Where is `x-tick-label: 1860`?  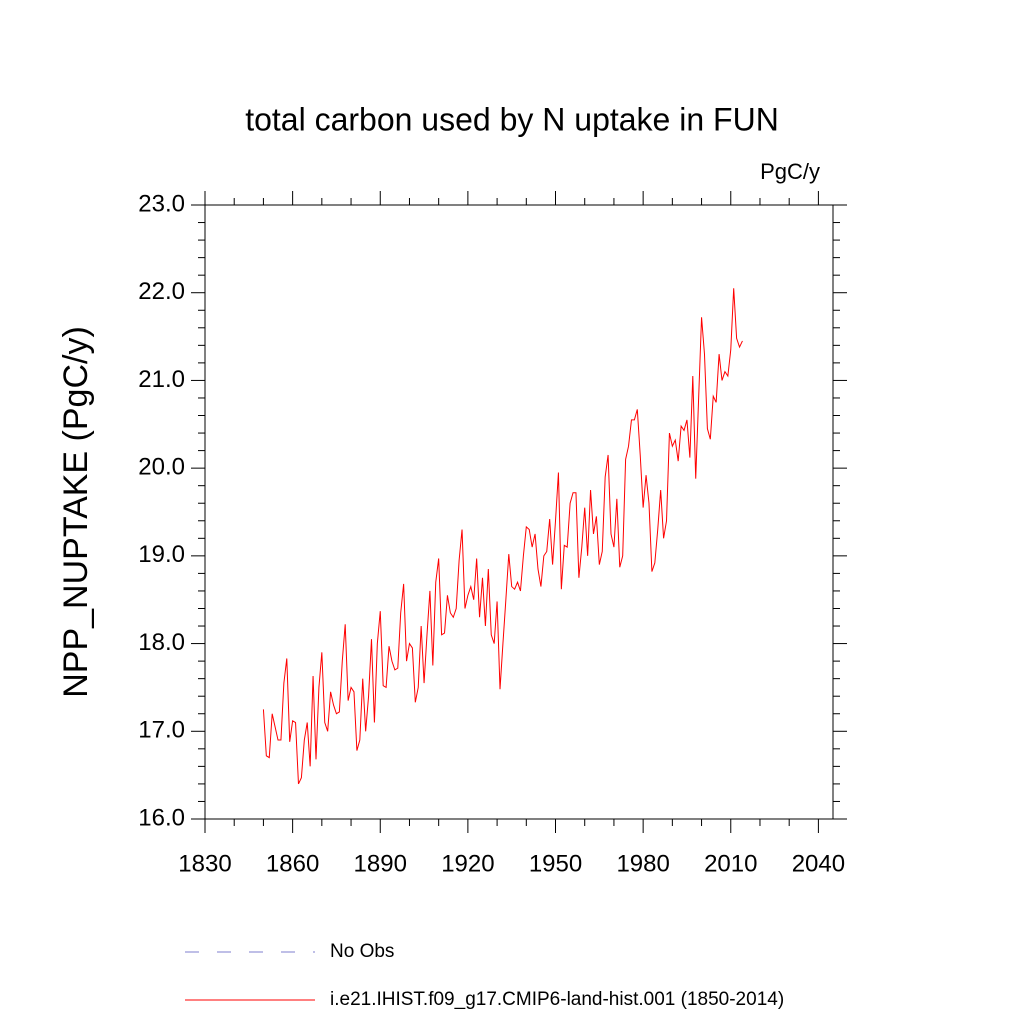 x-tick-label: 1860 is located at coordinates (292, 863).